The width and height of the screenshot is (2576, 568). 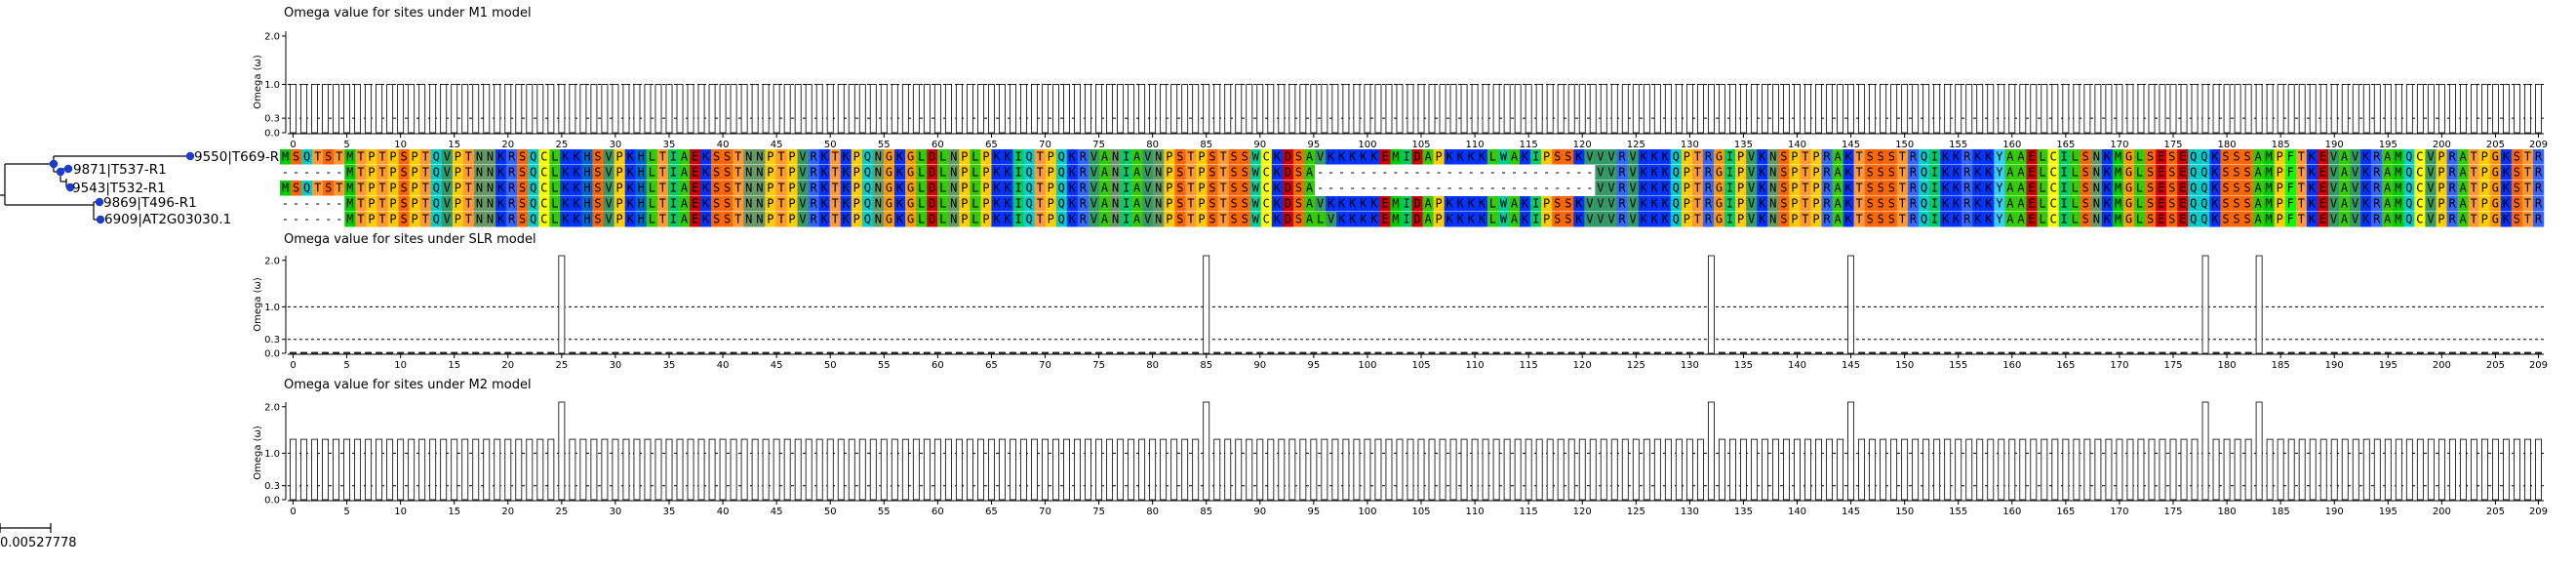 I want to click on x-tick-label: 115, so click(x=1529, y=145).